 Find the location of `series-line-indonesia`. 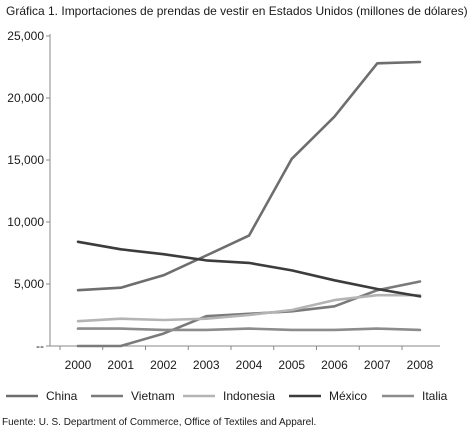

series-line-indonesia is located at coordinates (249, 308).